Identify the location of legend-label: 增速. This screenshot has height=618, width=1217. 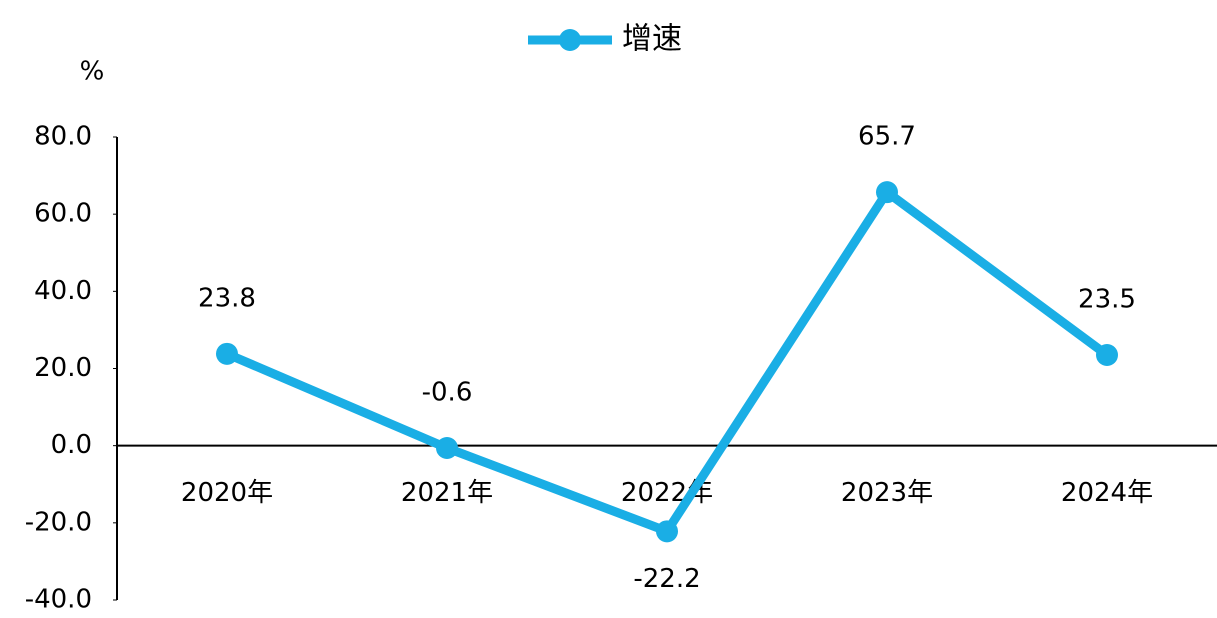
(652, 39).